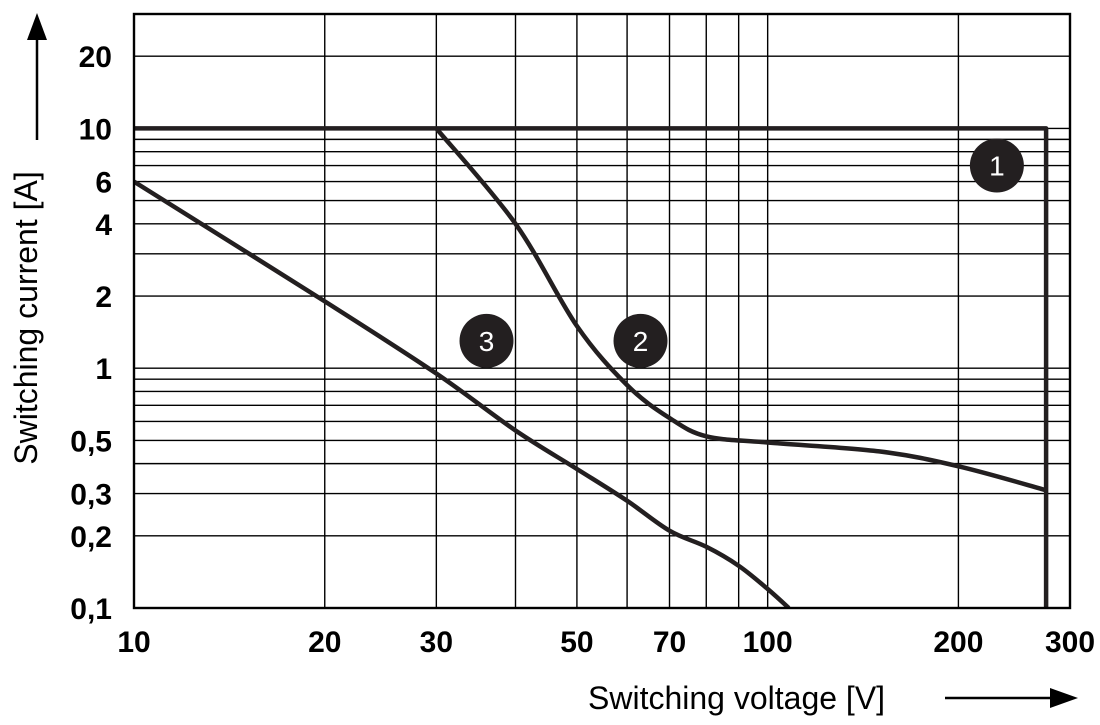 The width and height of the screenshot is (1100, 725). What do you see at coordinates (768, 642) in the screenshot?
I see `x-tick-label: 100` at bounding box center [768, 642].